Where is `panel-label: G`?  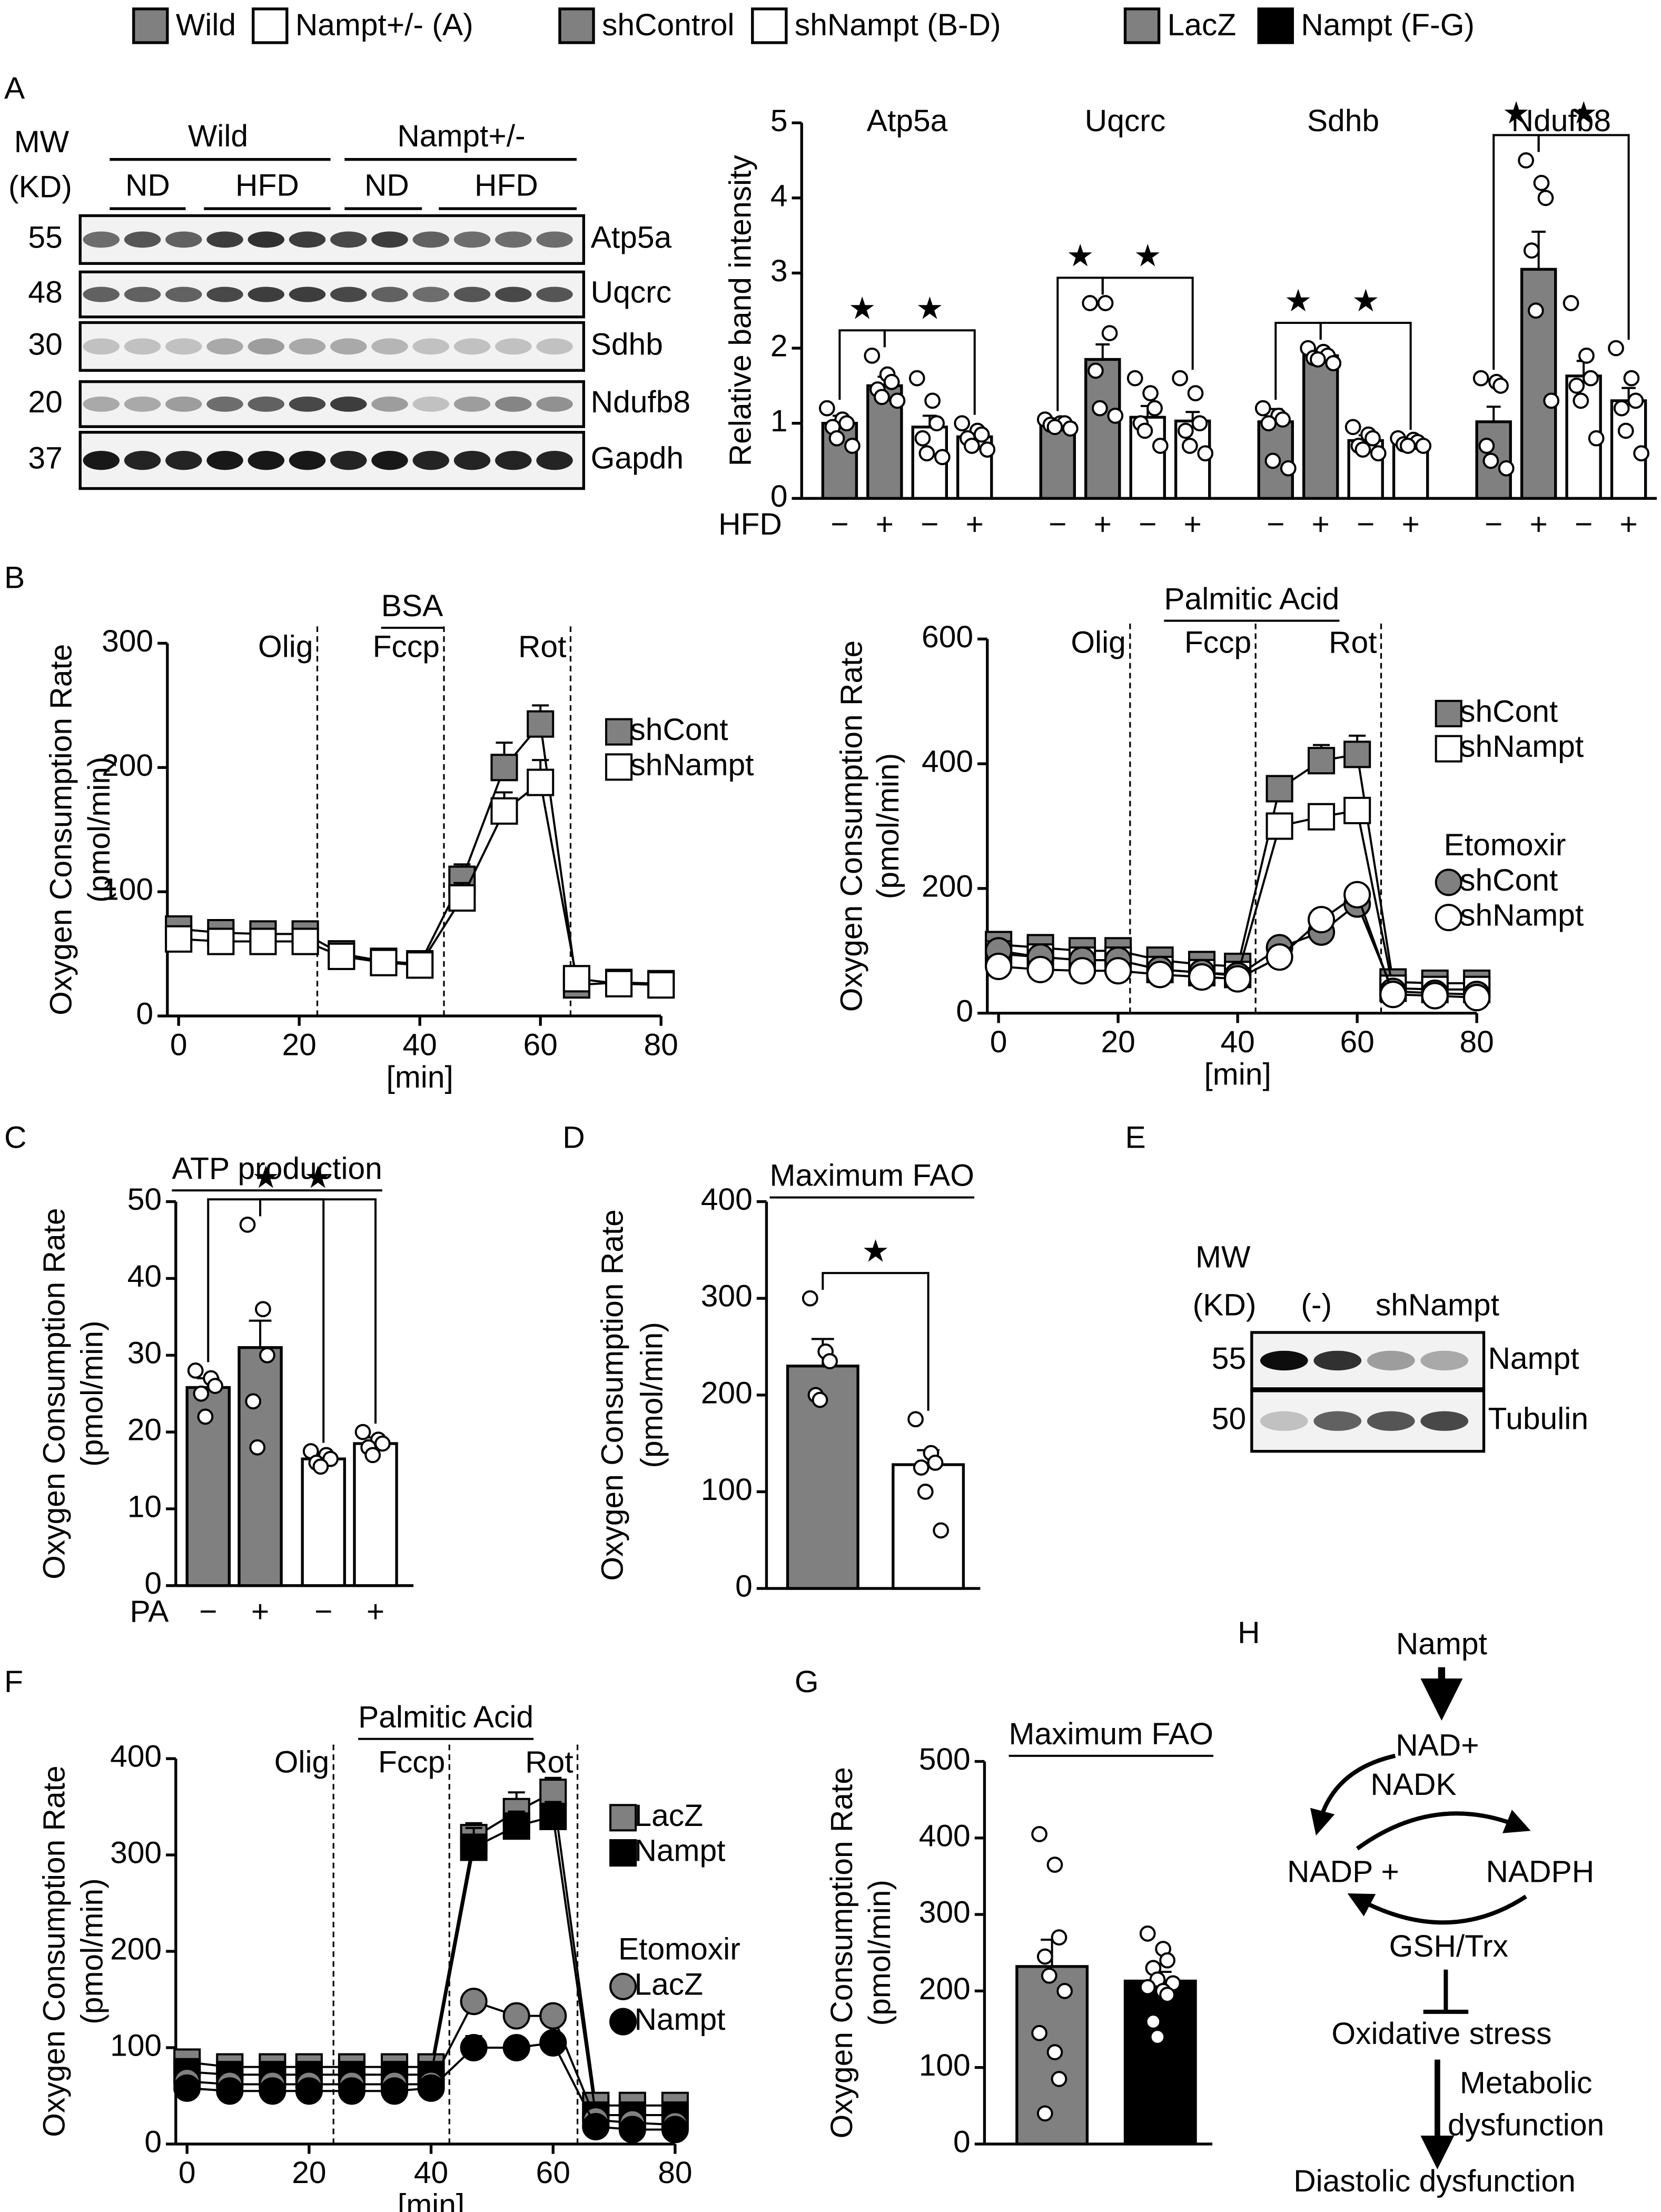
panel-label: G is located at coordinates (807, 1682).